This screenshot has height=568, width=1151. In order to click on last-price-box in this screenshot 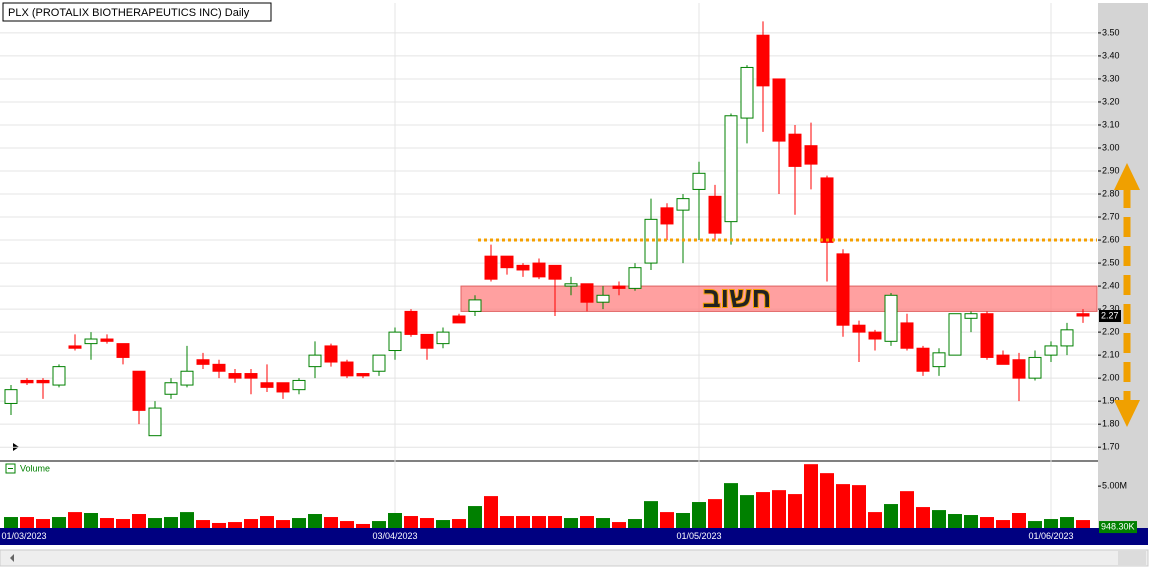, I will do `click(1110, 316)`.